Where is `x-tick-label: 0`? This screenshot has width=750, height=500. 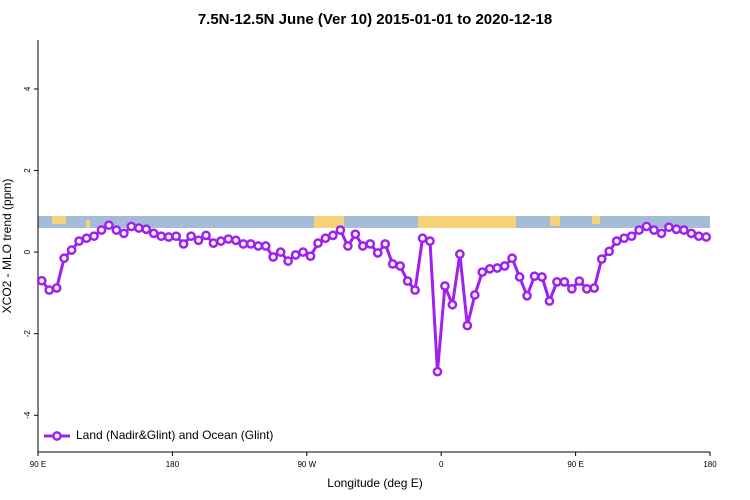
x-tick-label: 0 is located at coordinates (441, 464).